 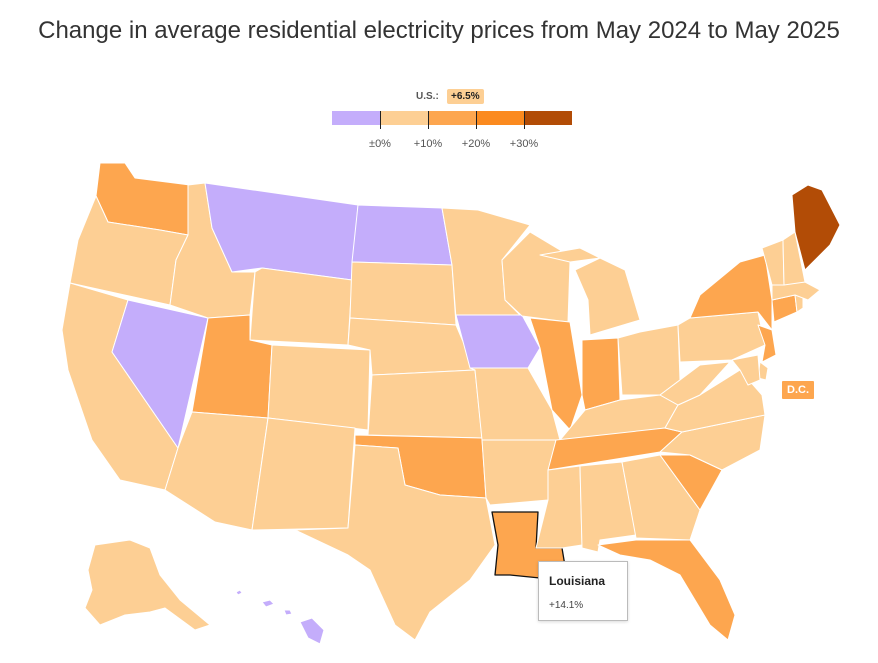 What do you see at coordinates (794, 258) in the screenshot?
I see `state-new-hampshire` at bounding box center [794, 258].